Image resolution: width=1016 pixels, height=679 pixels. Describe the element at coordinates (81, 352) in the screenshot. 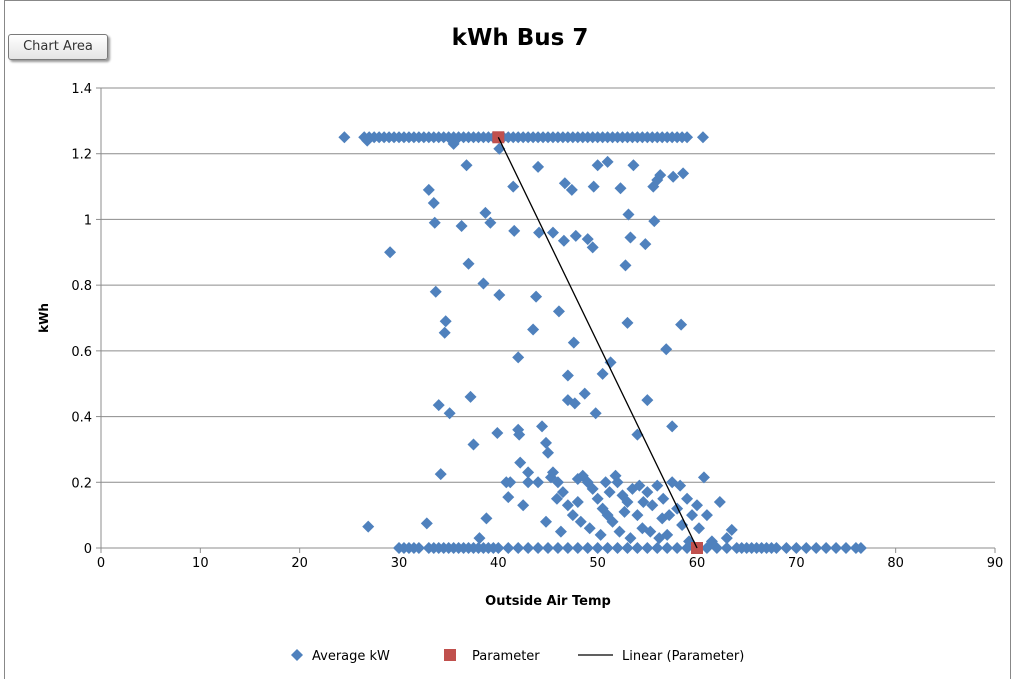

I see `y-tick-label: 0.6` at that location.